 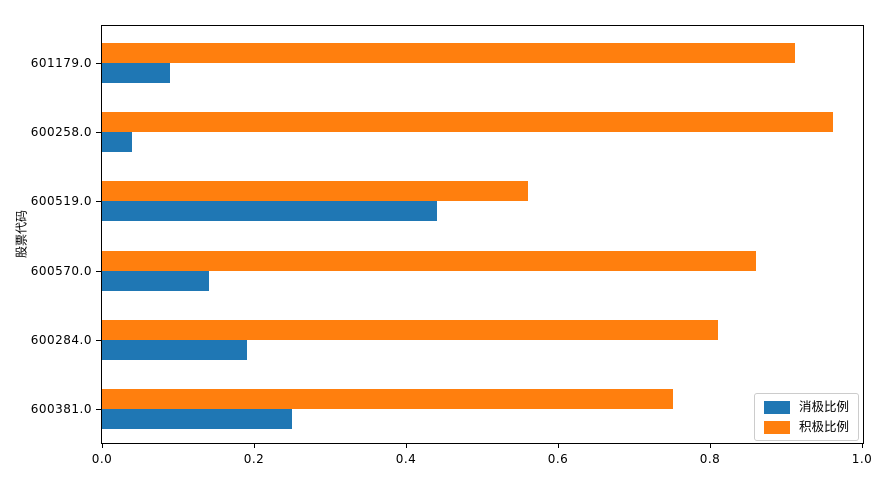 What do you see at coordinates (61, 270) in the screenshot?
I see `y-tick-label: 600570.0` at bounding box center [61, 270].